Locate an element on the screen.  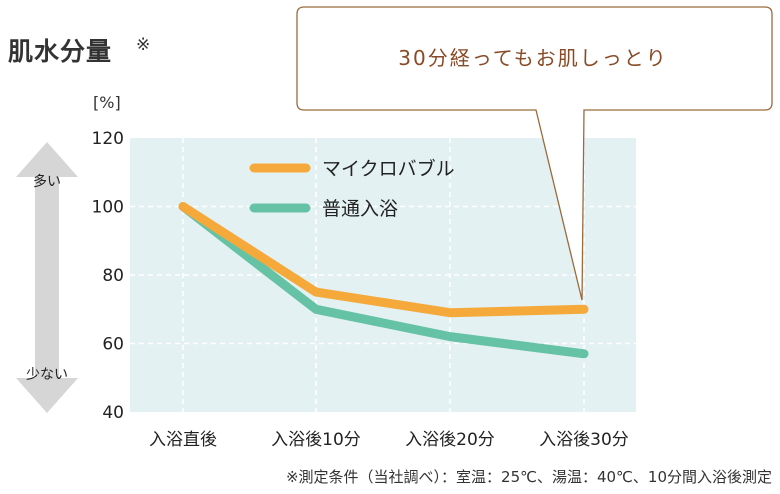
callout-text: 30分経ってもお肌しっとり is located at coordinates (532, 58).